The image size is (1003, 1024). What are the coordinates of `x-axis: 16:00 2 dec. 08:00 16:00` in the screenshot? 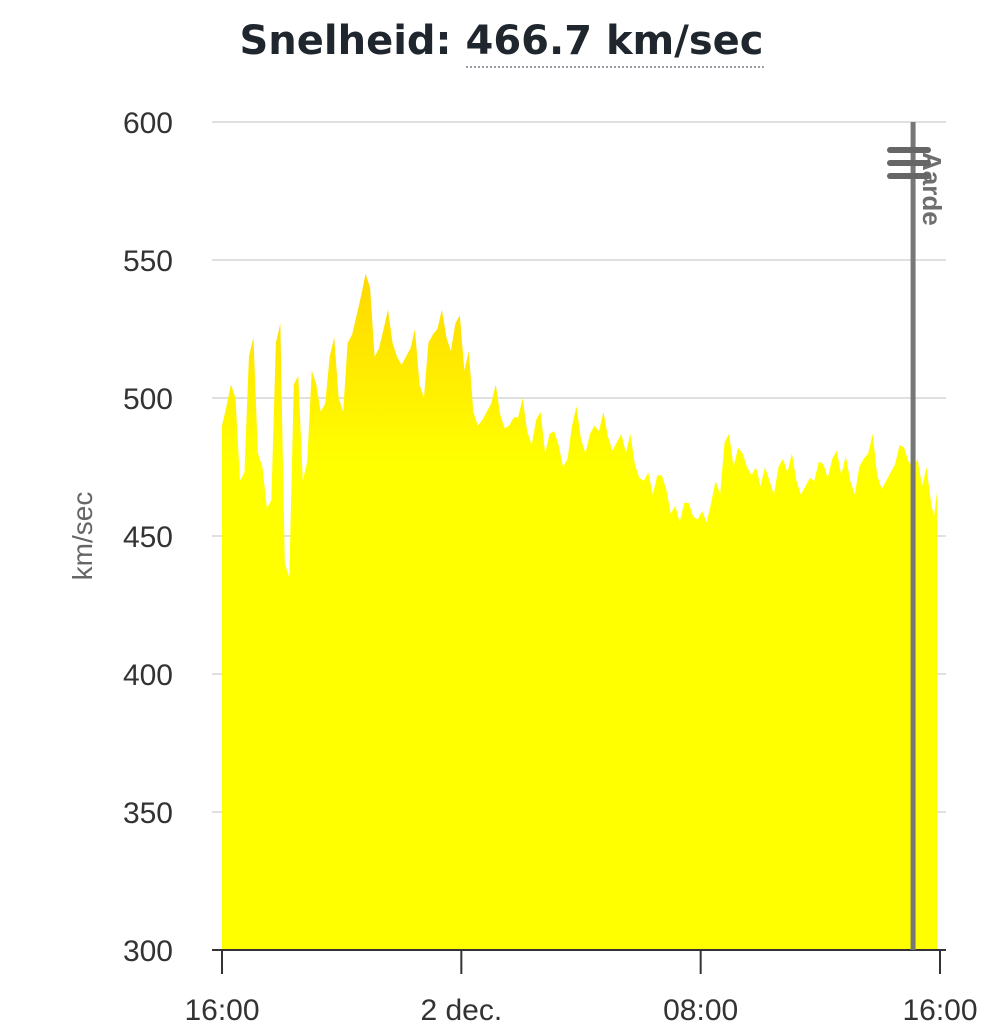 It's located at (581, 986).